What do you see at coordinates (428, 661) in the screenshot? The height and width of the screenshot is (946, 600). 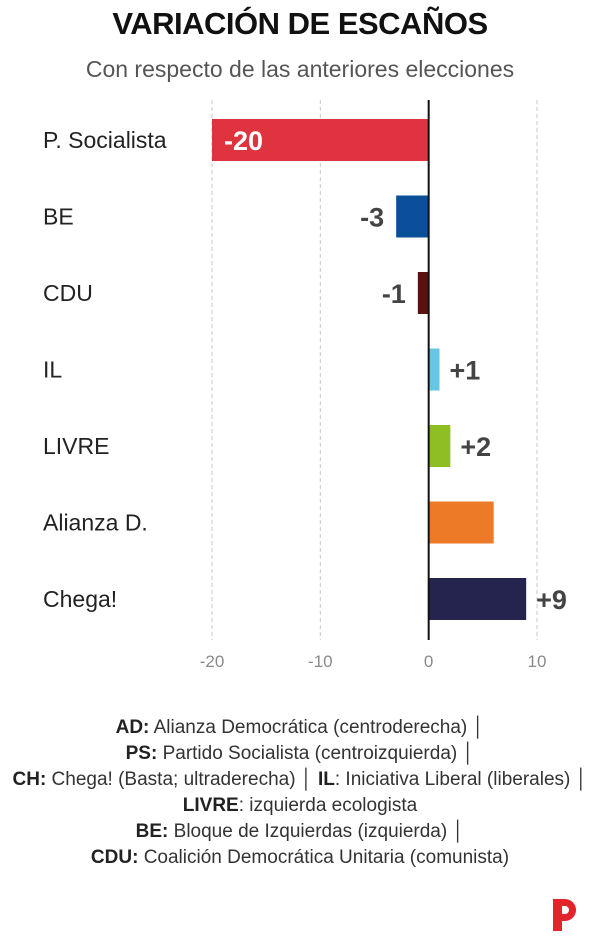 I see `x-tick-label: 0` at bounding box center [428, 661].